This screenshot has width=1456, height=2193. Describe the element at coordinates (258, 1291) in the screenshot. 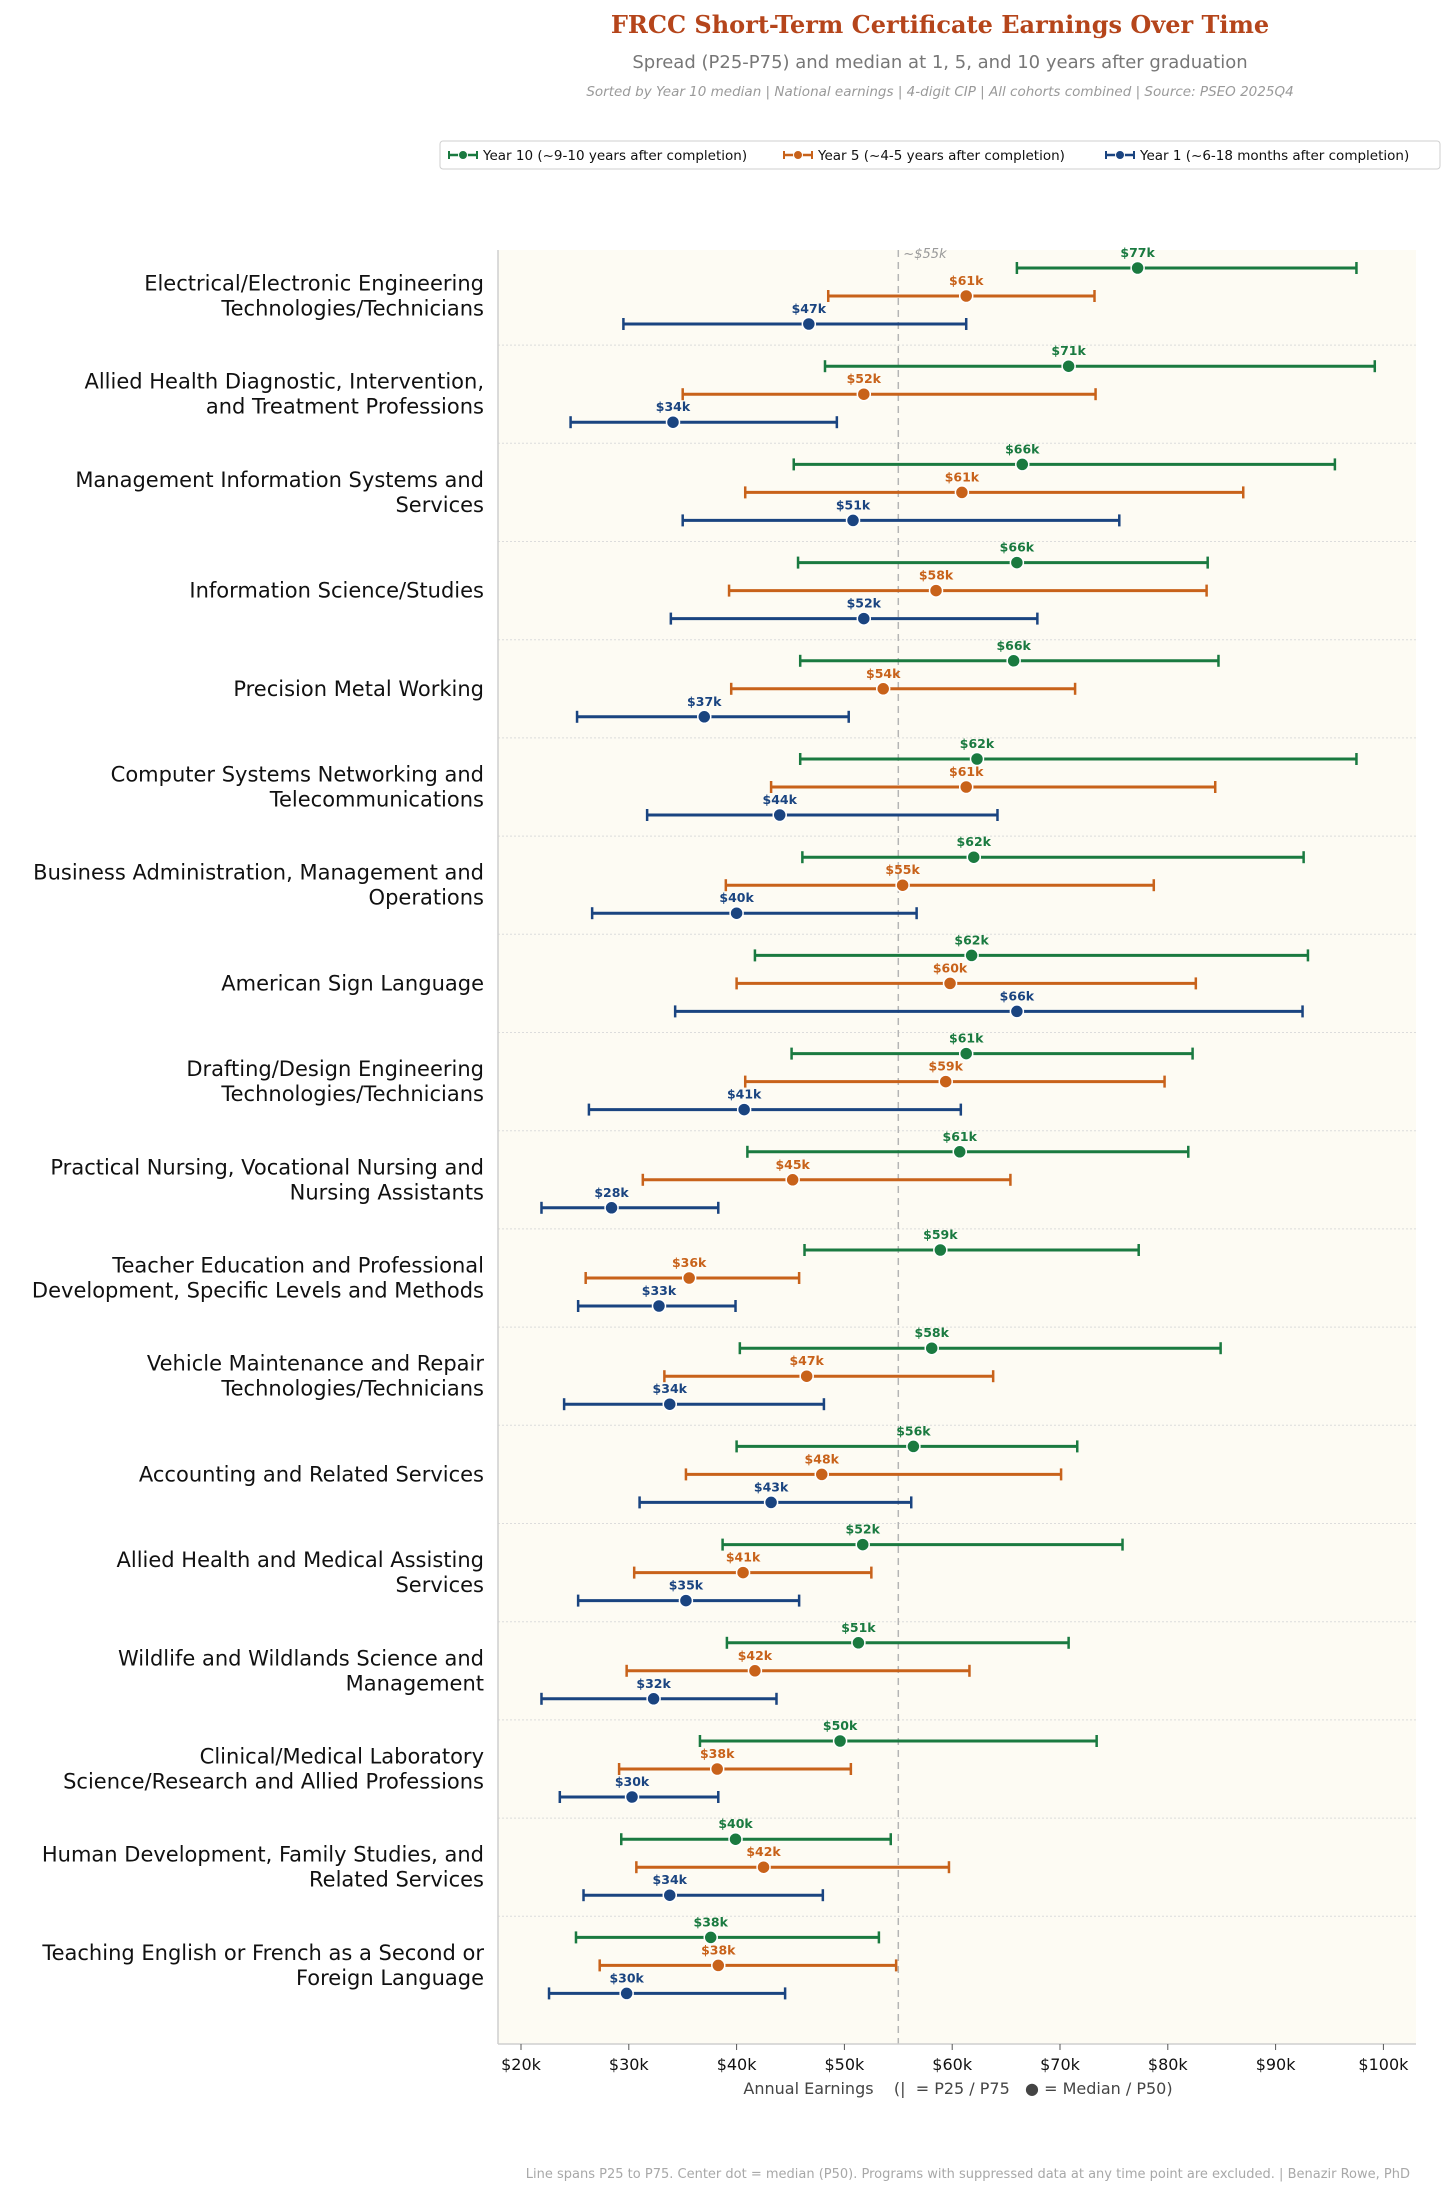

I see `category-label-line: Development, Specific Levels and Methods` at that location.